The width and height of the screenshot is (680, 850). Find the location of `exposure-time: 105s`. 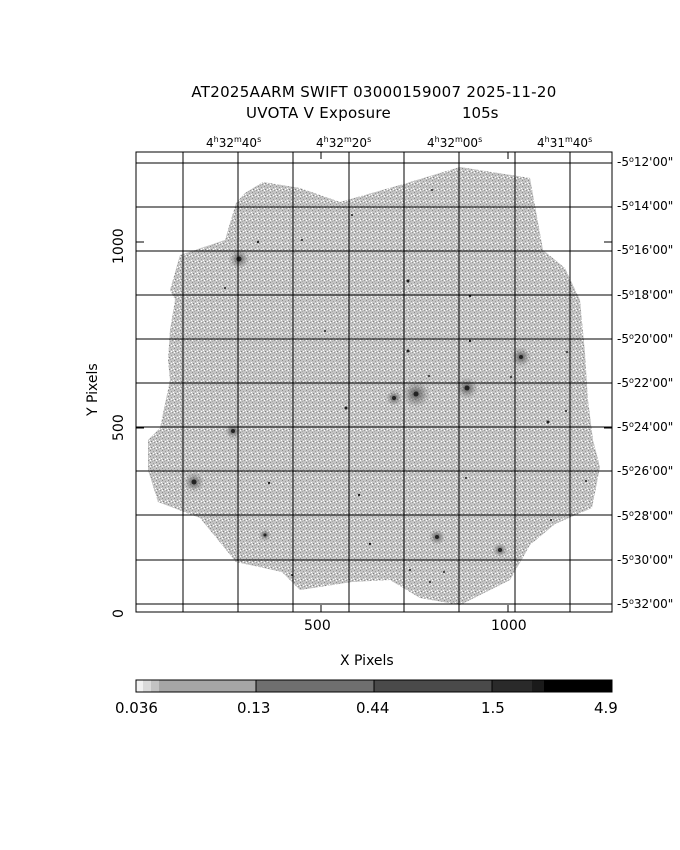

exposure-time: 105s is located at coordinates (480, 113).